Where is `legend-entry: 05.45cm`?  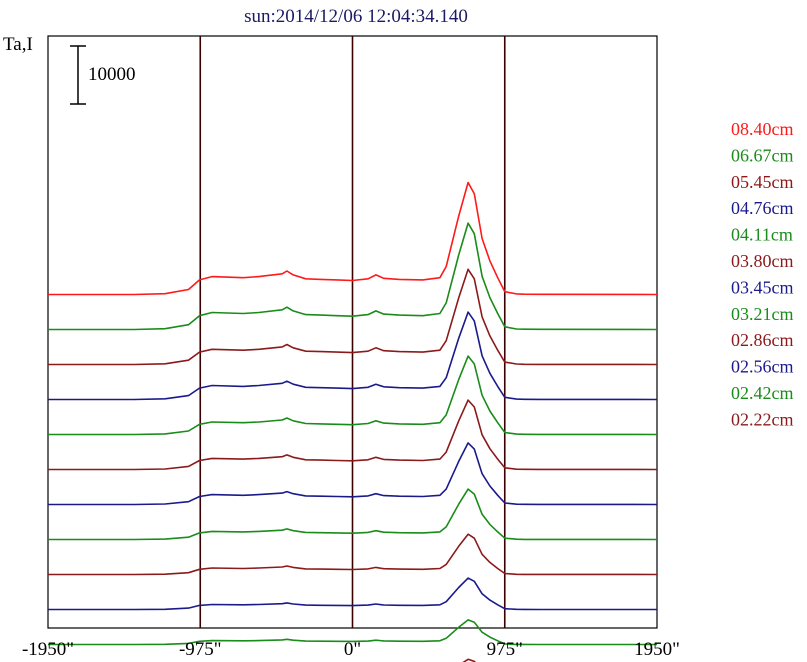
legend-entry: 05.45cm is located at coordinates (762, 182).